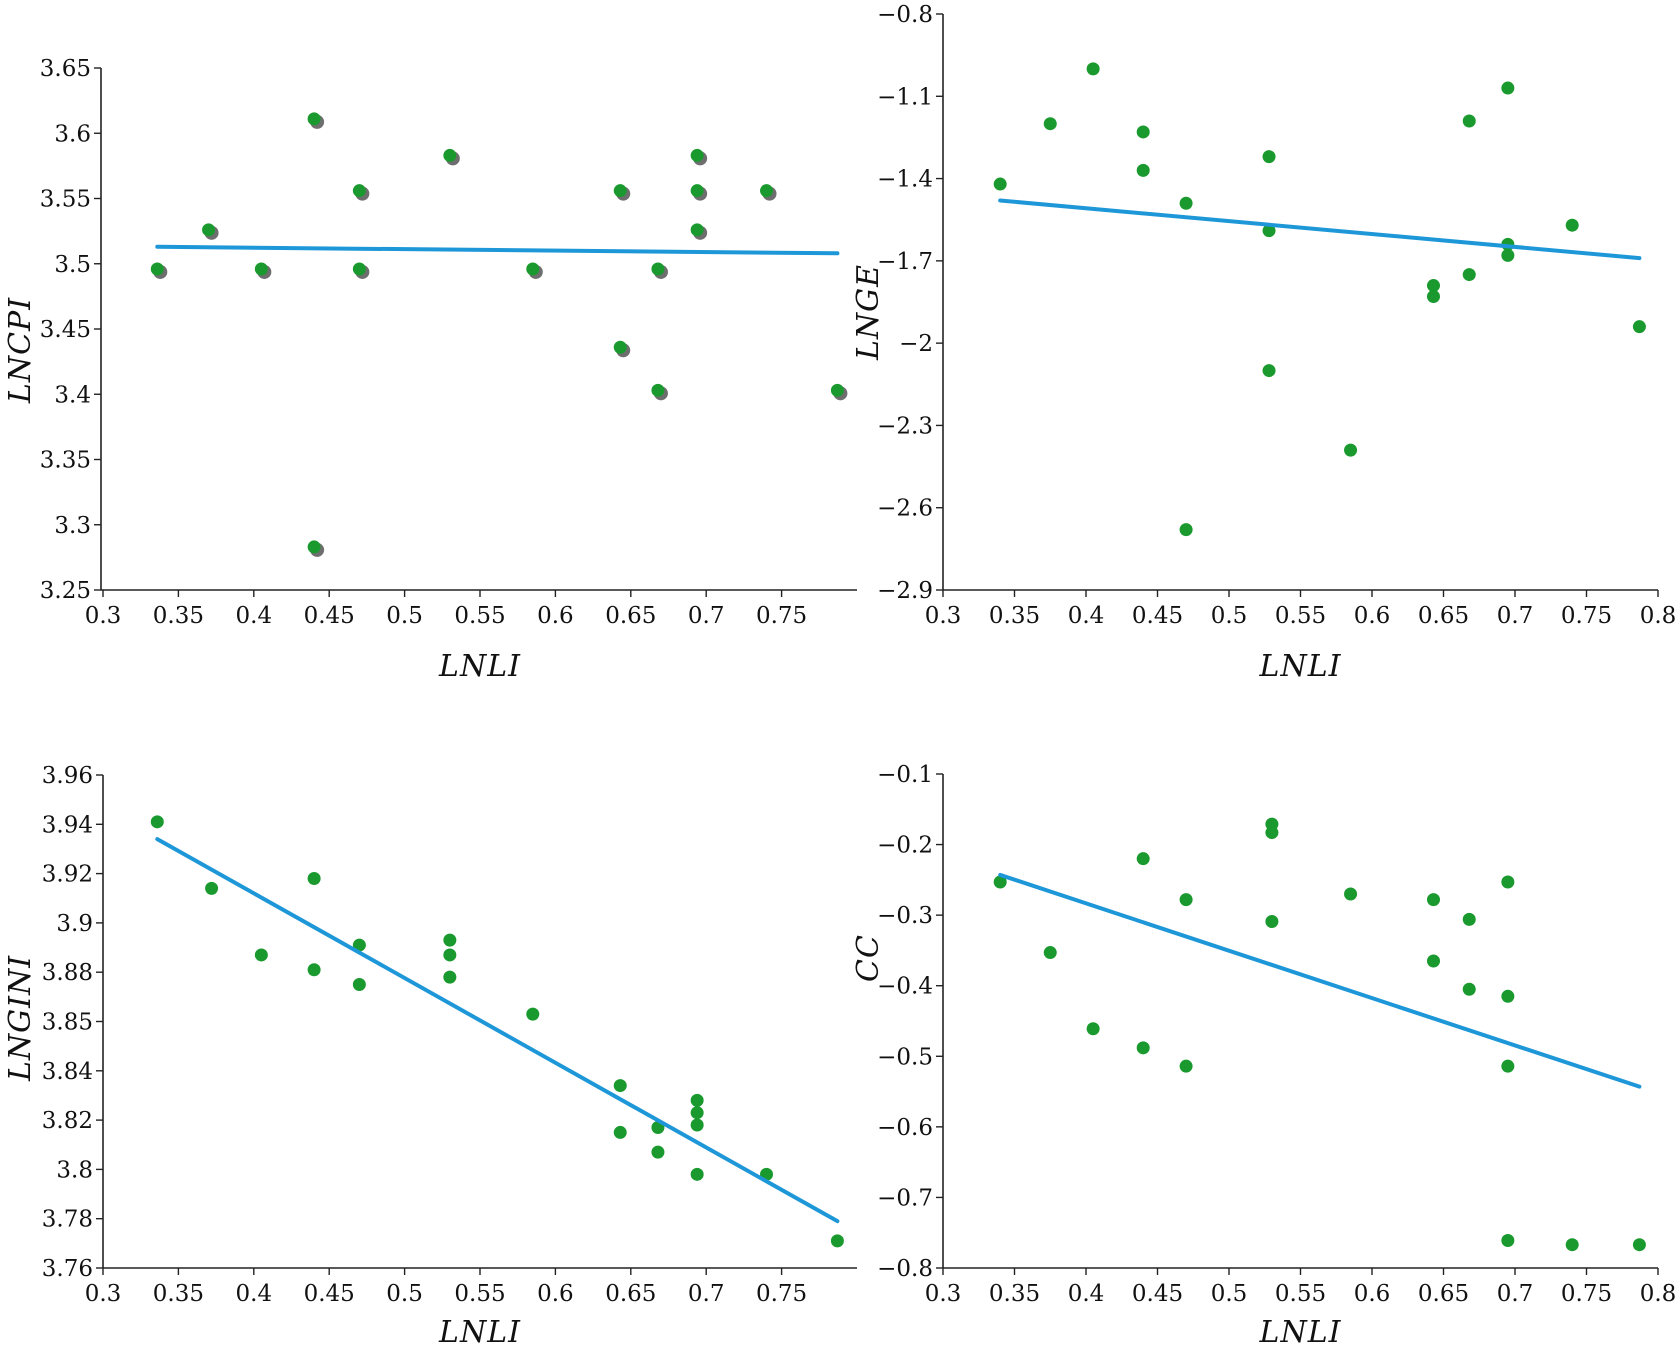  I want to click on y-tick-label: −0.2, so click(905, 846).